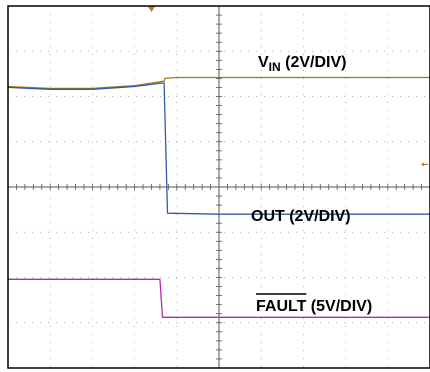 This screenshot has height=372, width=430. I want to click on svg-text: FAULT (5V/DIV), so click(314, 306).